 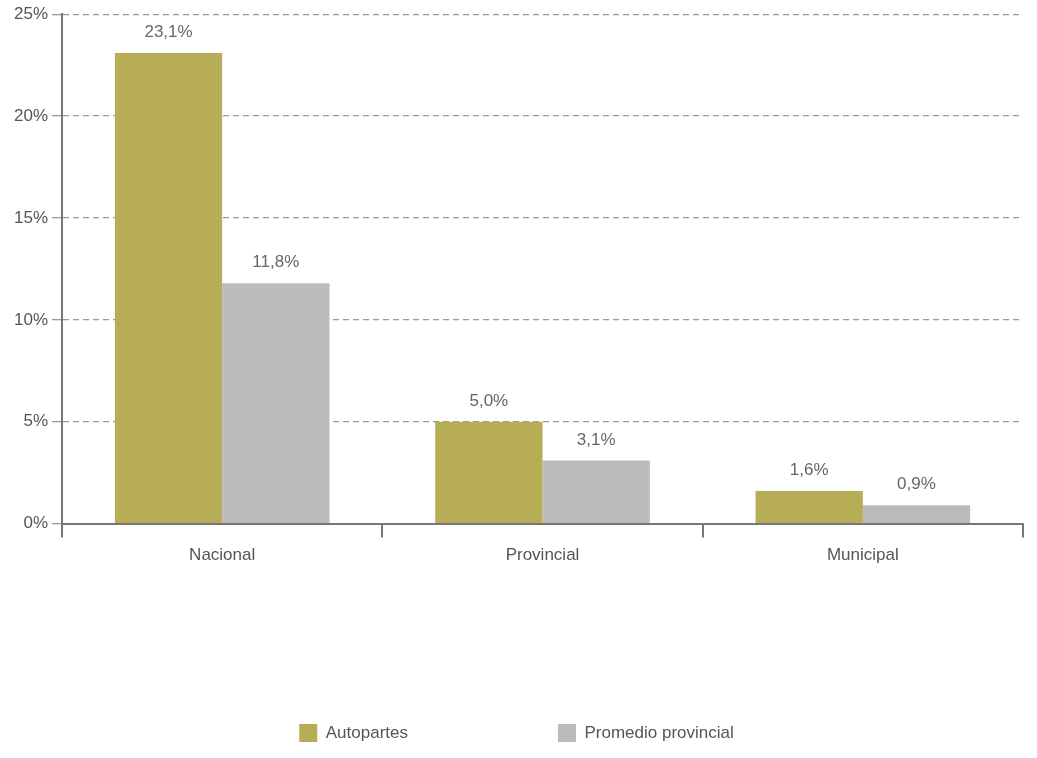 I want to click on y-tick-label: 15%, so click(x=31, y=217).